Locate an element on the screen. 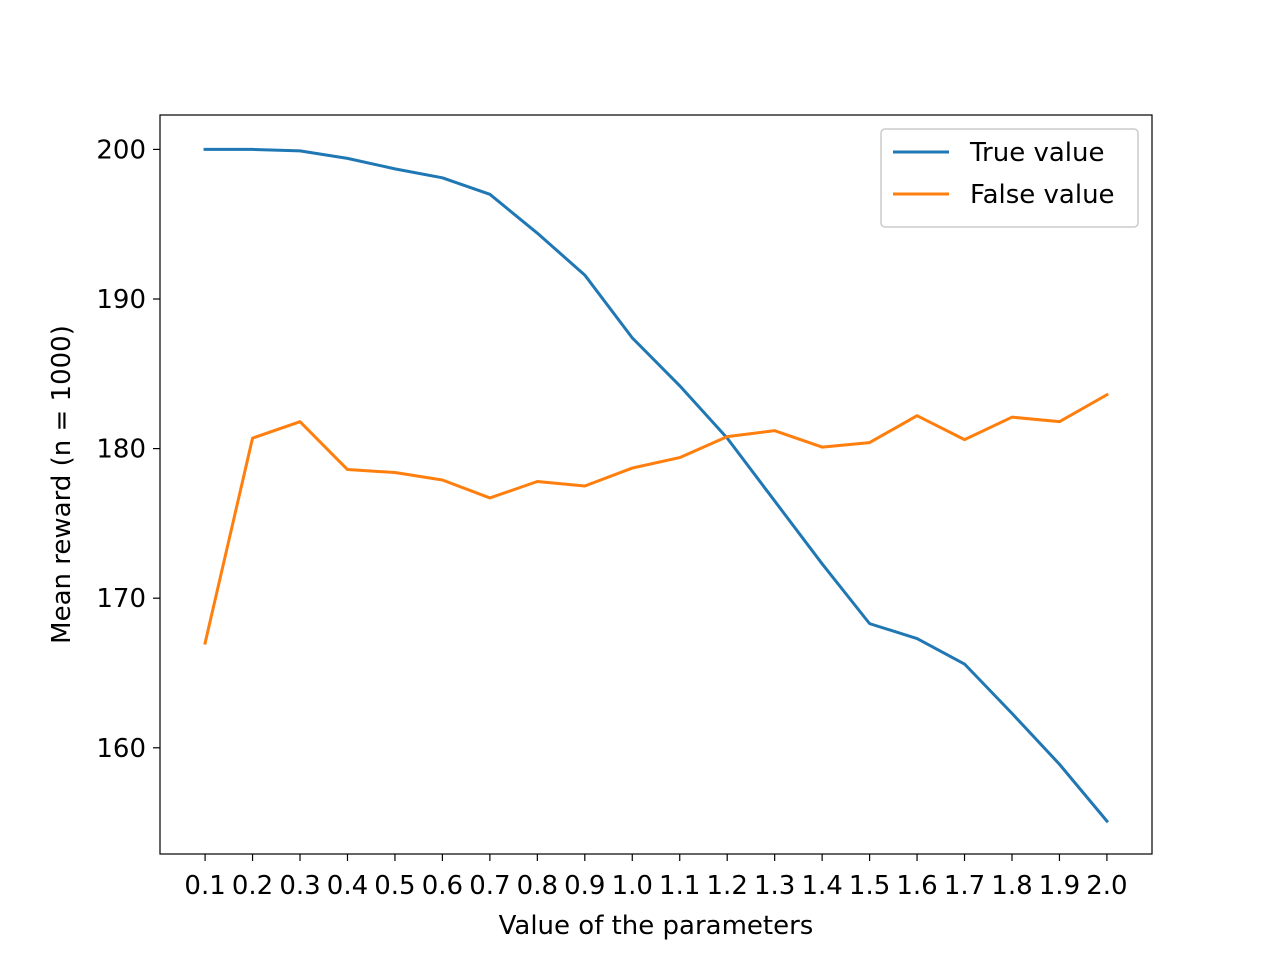  x-tick-label: 0.6 is located at coordinates (442, 886).